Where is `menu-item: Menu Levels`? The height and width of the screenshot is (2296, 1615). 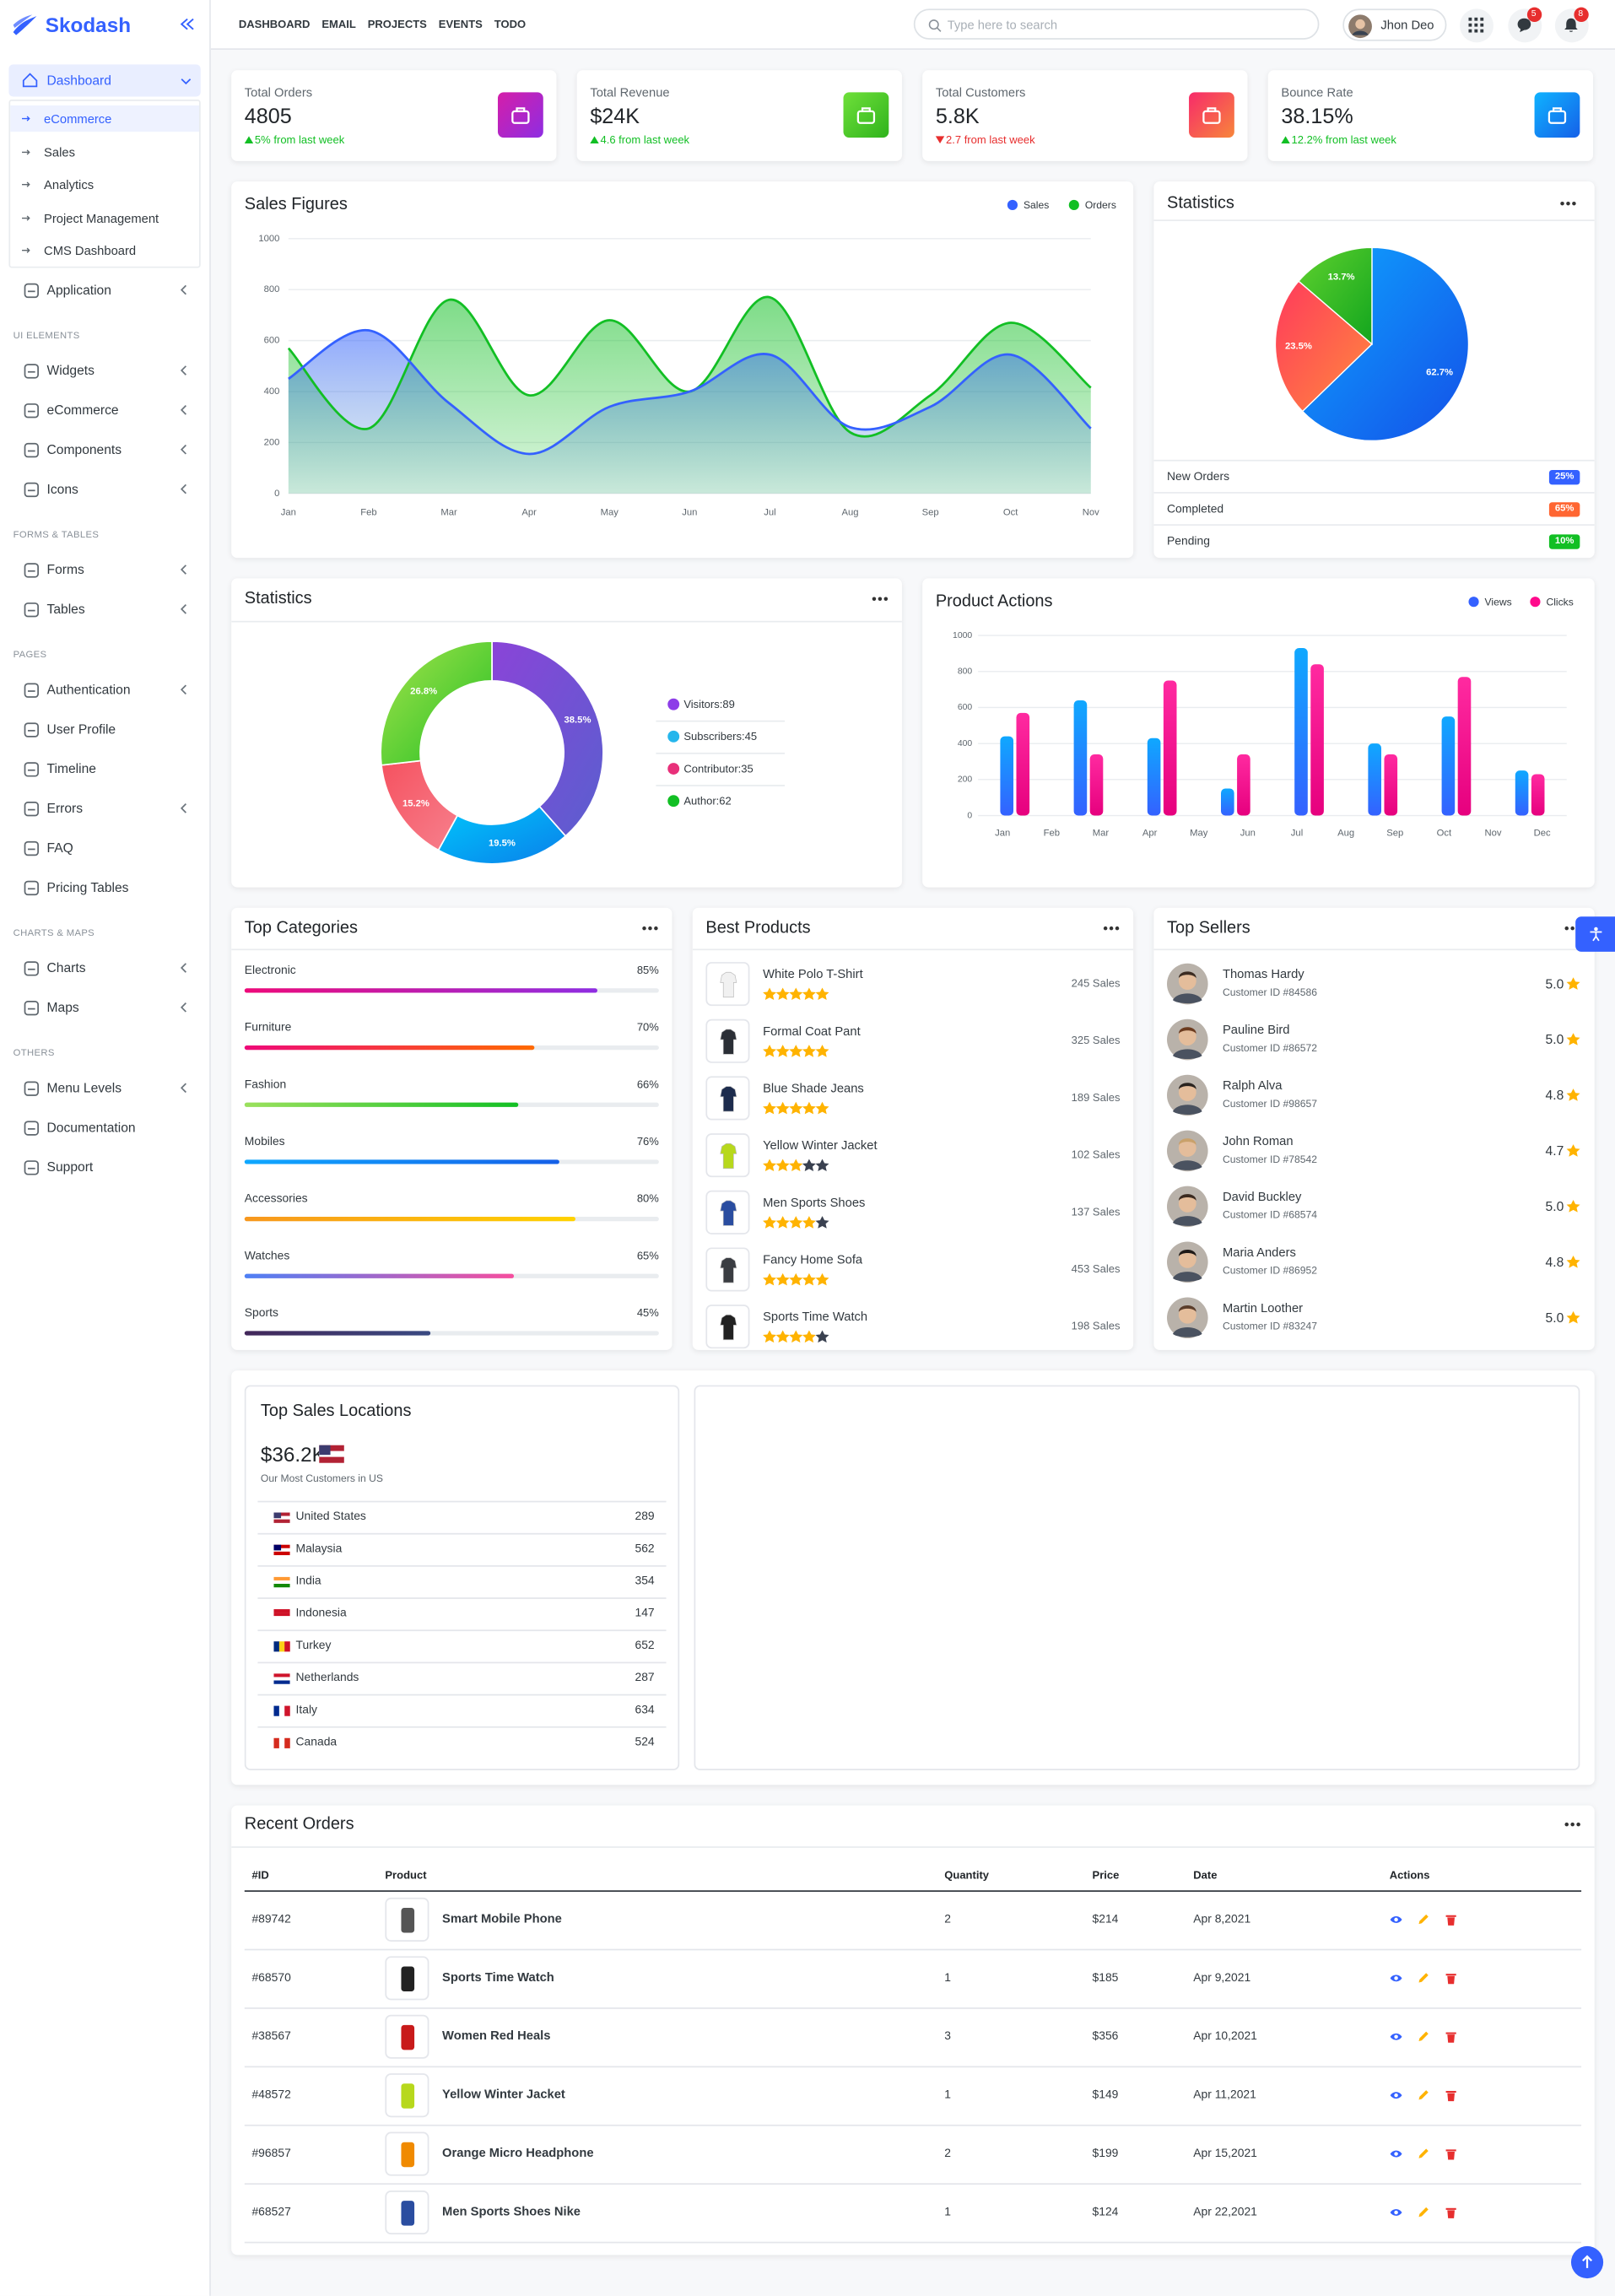
menu-item: Menu Levels is located at coordinates (84, 1087).